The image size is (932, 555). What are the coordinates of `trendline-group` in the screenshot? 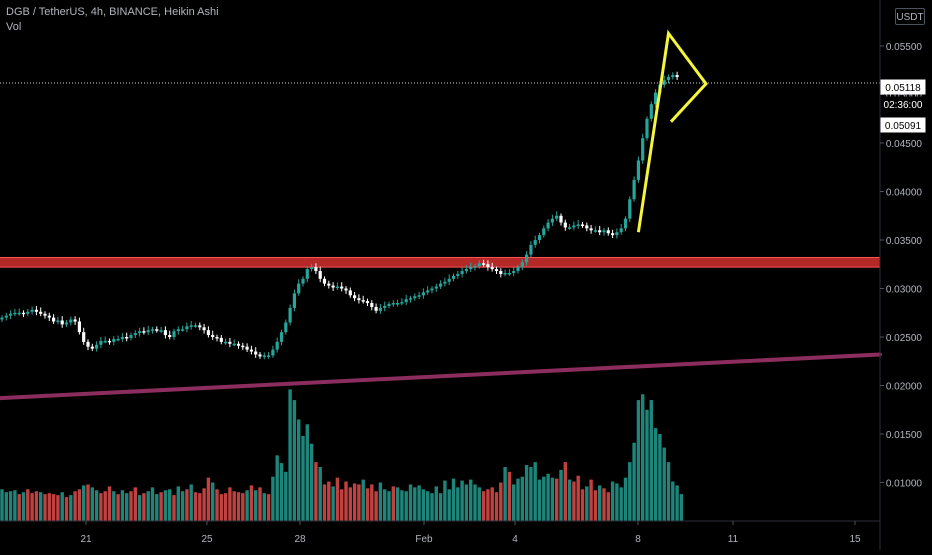 It's located at (441, 376).